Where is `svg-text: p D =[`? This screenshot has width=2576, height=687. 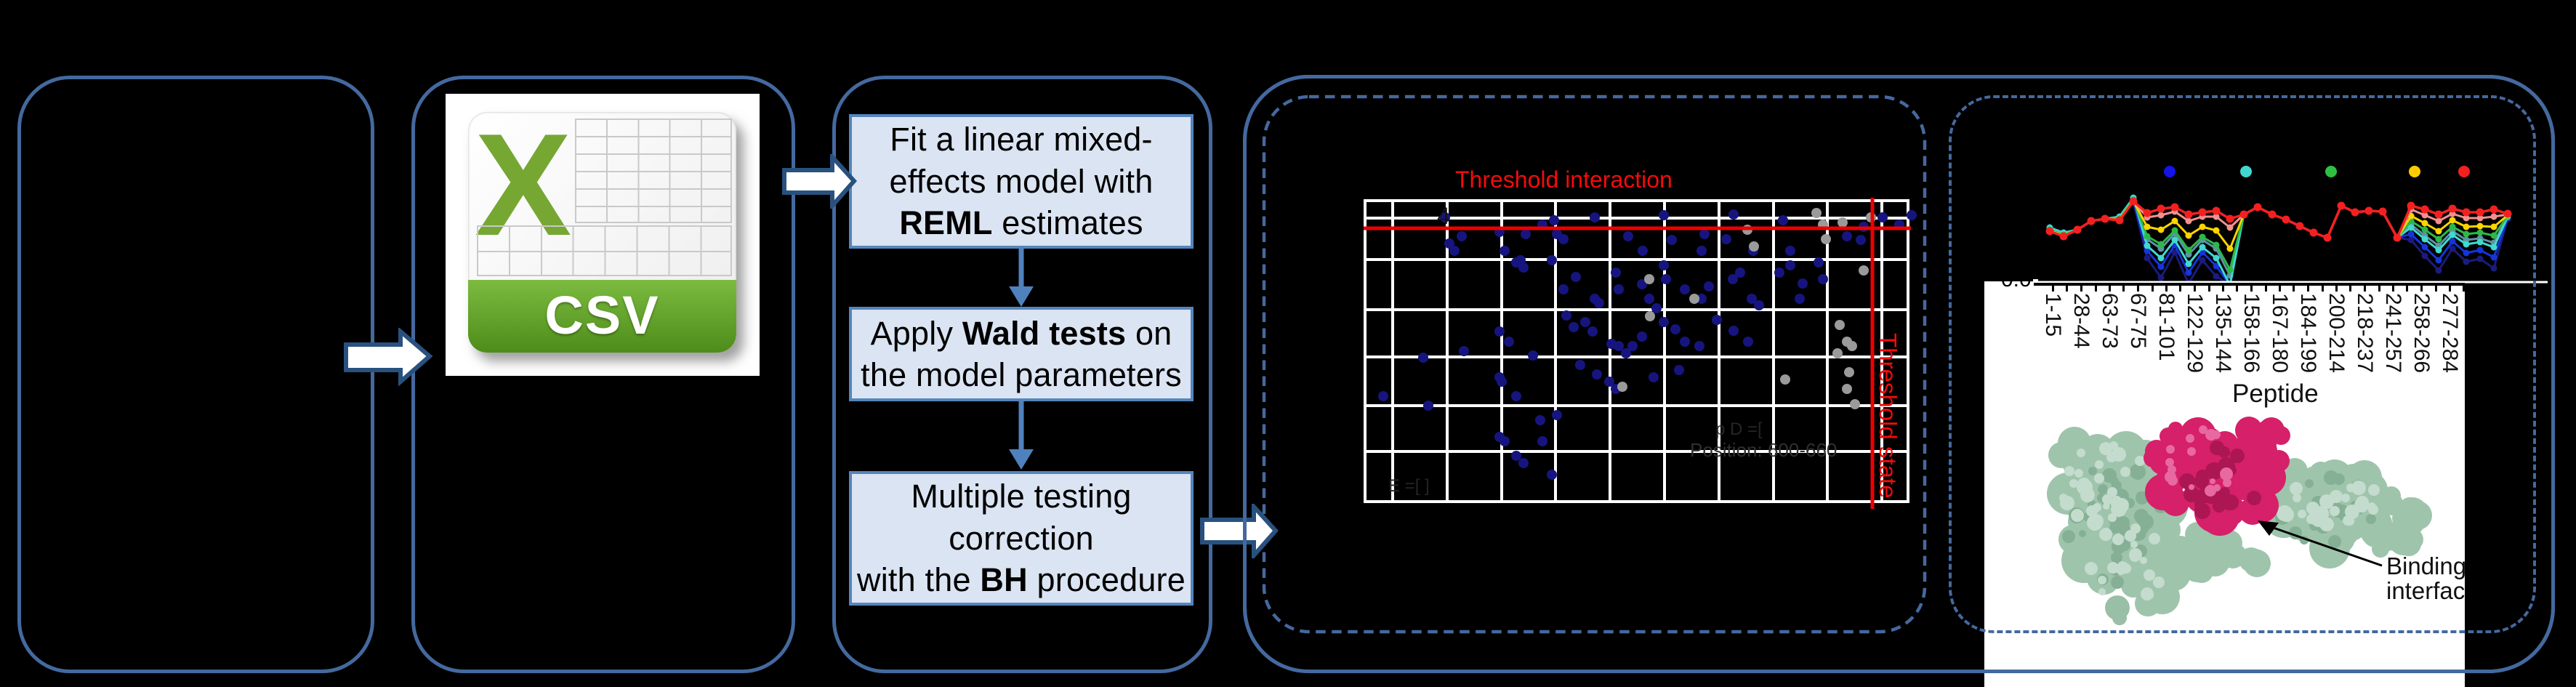
svg-text: p D =[ is located at coordinates (1739, 429).